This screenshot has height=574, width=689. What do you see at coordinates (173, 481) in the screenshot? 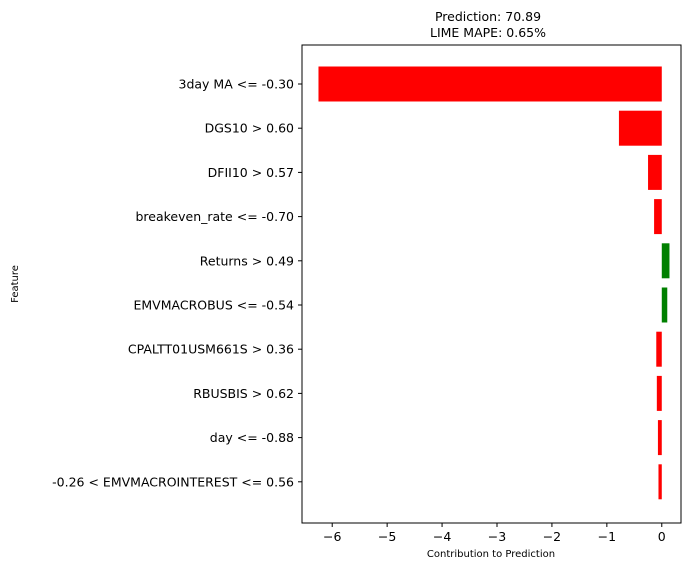
I see `y-tick-label: -0.26 < EMVMACROINTEREST <= 0.56` at bounding box center [173, 481].